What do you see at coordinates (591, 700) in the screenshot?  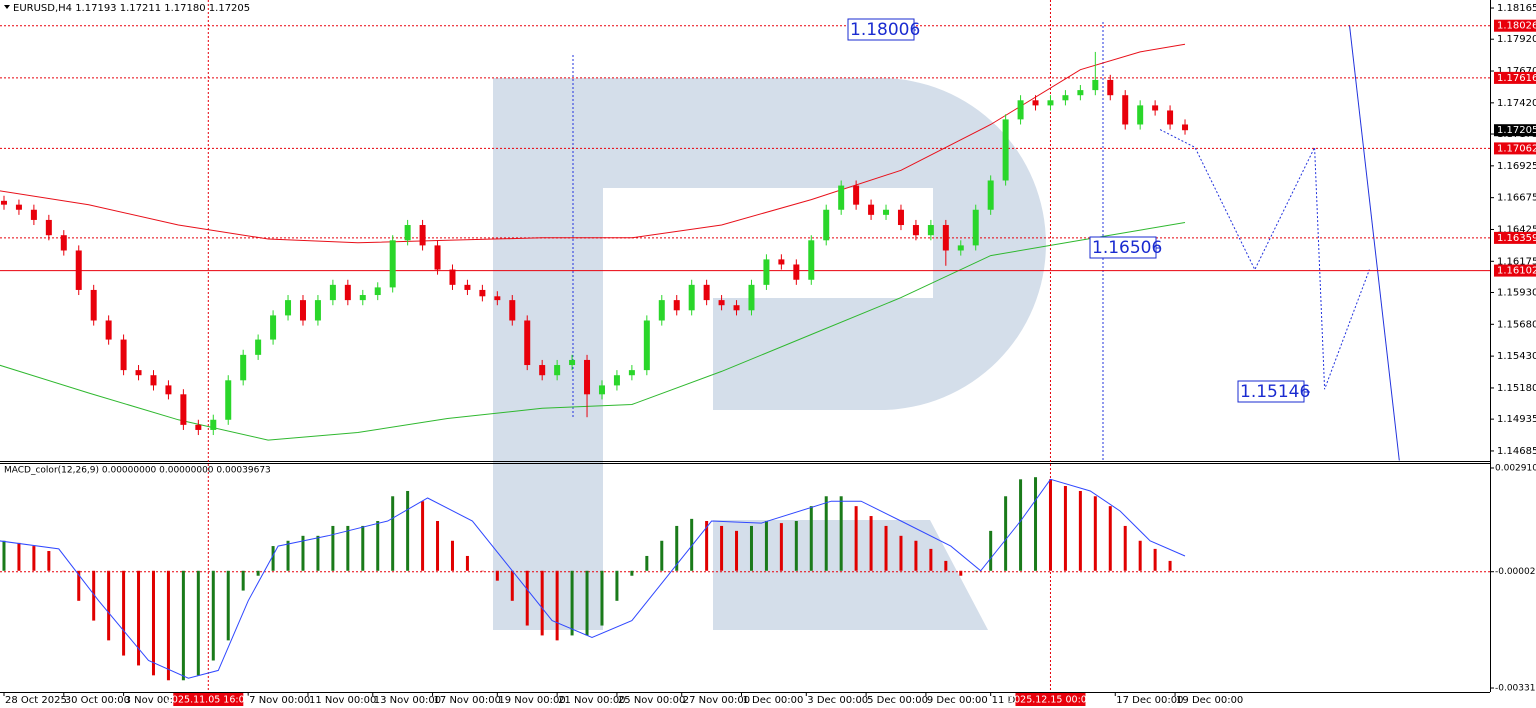 I see `x-tick-label: 21 Nov 00:00` at bounding box center [591, 700].